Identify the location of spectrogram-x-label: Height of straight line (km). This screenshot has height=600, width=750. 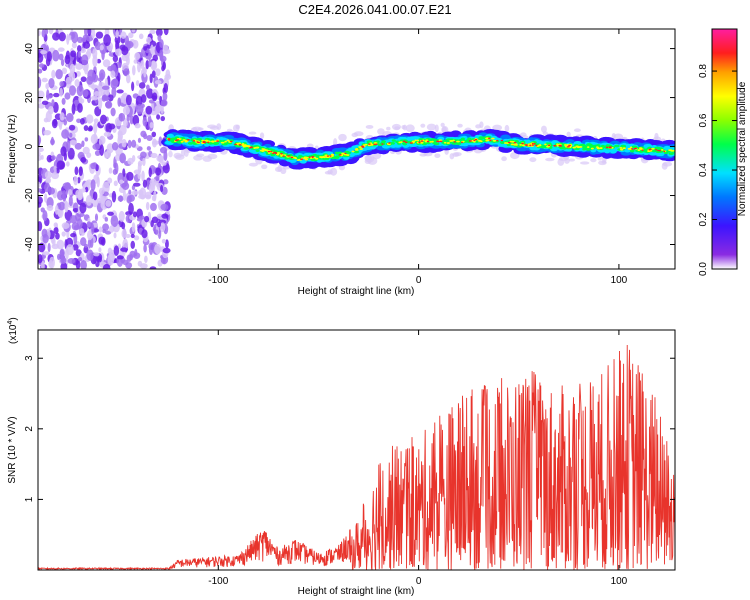
(356, 291).